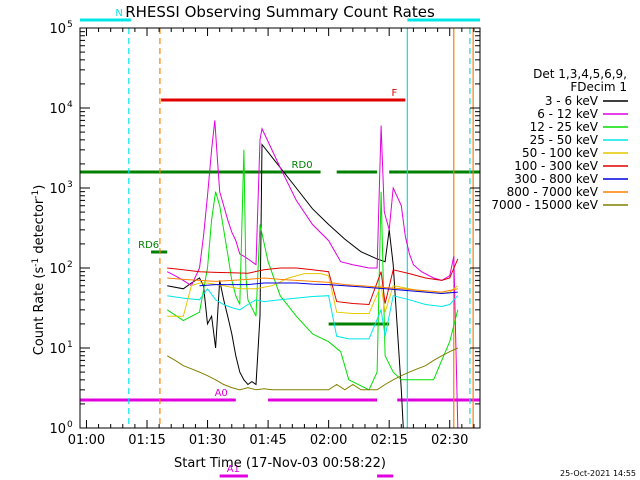 This screenshot has width=640, height=480. I want to click on x-tick-label-6: 02:30, so click(449, 440).